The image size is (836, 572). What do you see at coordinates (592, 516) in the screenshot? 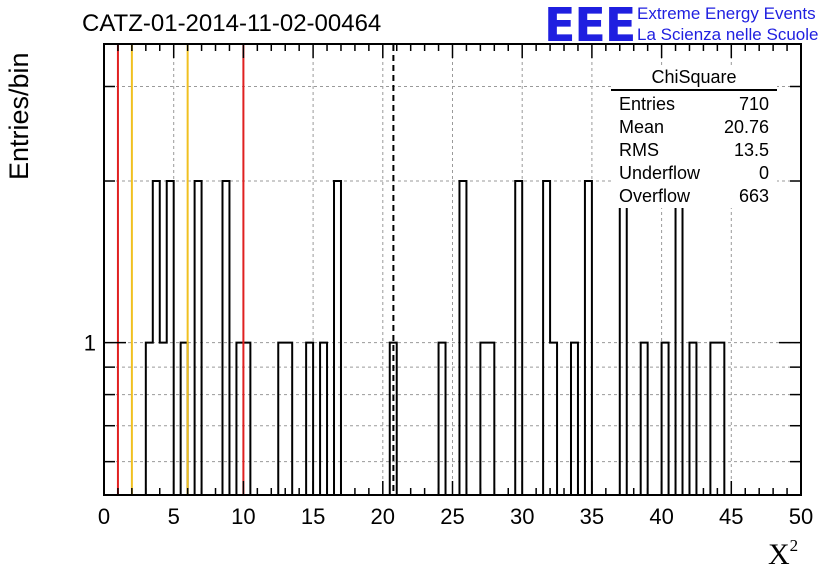
I see `x-tick-label: 35` at bounding box center [592, 516].